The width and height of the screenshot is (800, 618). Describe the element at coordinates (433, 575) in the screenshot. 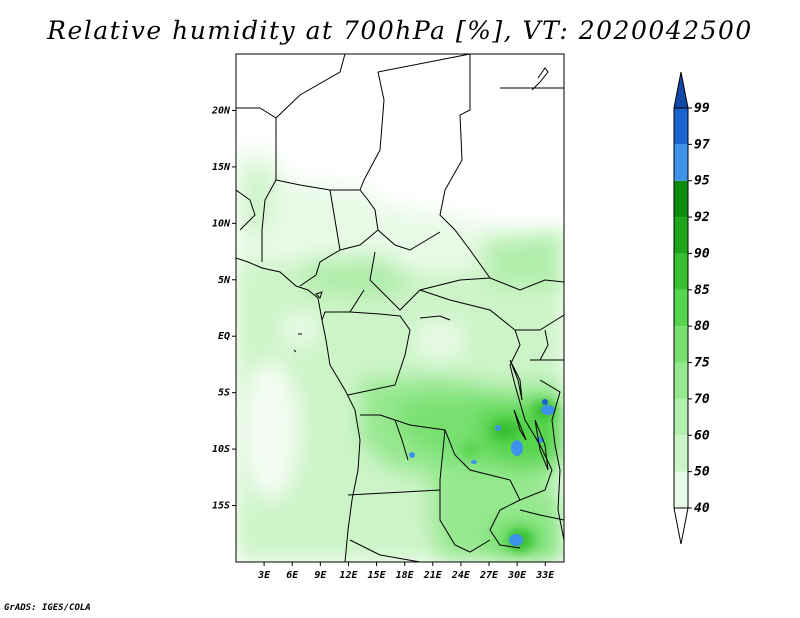

I see `lon-tick-label: 21E` at that location.